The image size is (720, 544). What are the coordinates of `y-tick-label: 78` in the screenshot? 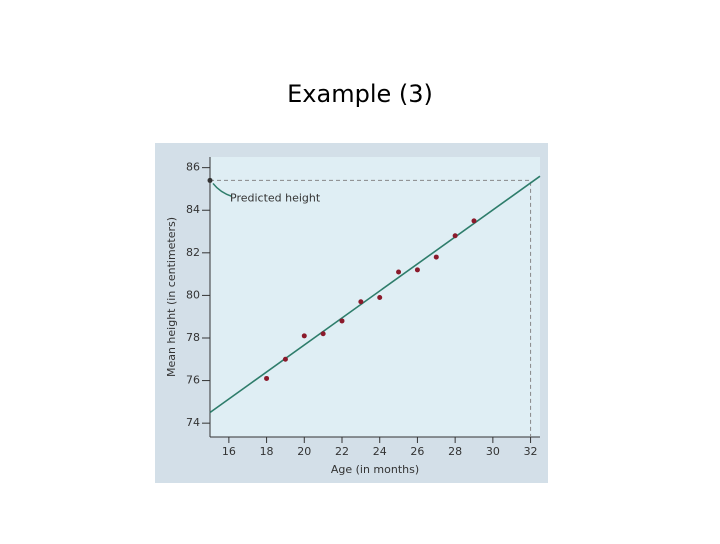 It's located at (193, 337).